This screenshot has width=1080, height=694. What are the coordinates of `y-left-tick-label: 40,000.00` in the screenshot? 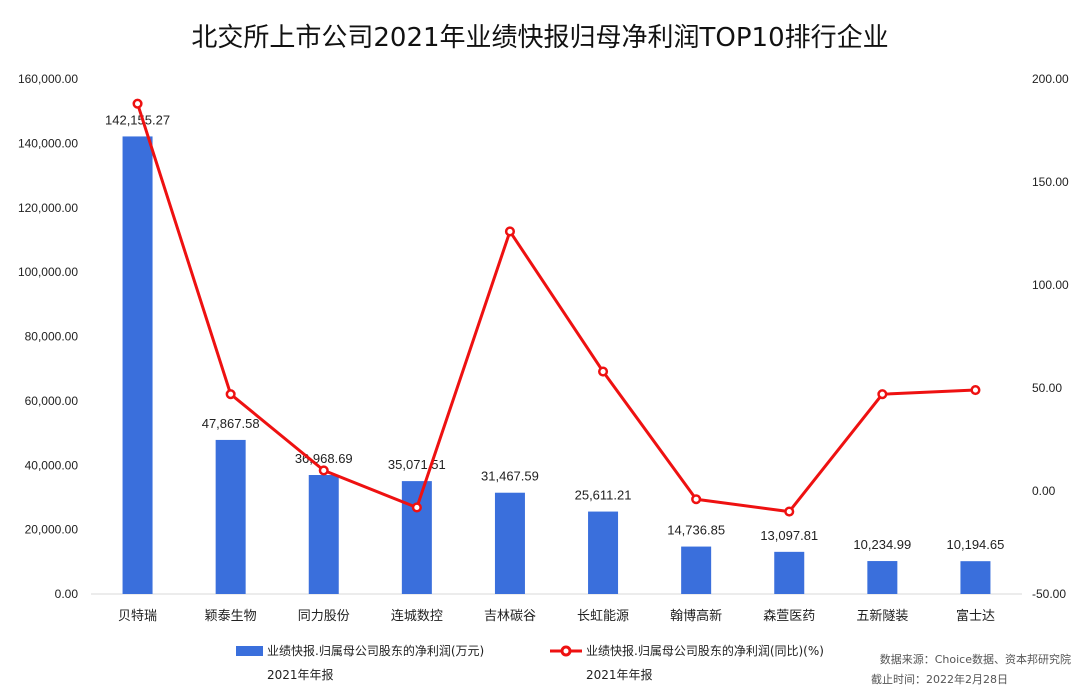 It's located at (52, 465).